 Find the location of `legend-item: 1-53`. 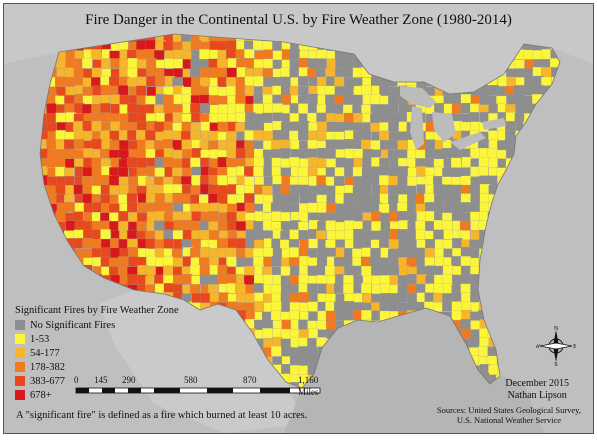

legend-item: 1-53 is located at coordinates (97, 339).